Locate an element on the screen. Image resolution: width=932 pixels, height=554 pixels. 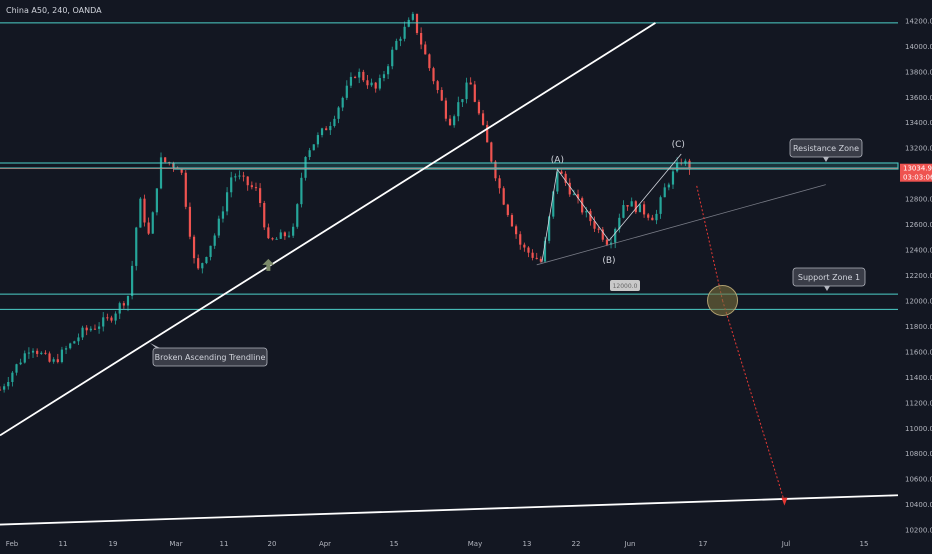
time-tick-label: 13 is located at coordinates (527, 544).